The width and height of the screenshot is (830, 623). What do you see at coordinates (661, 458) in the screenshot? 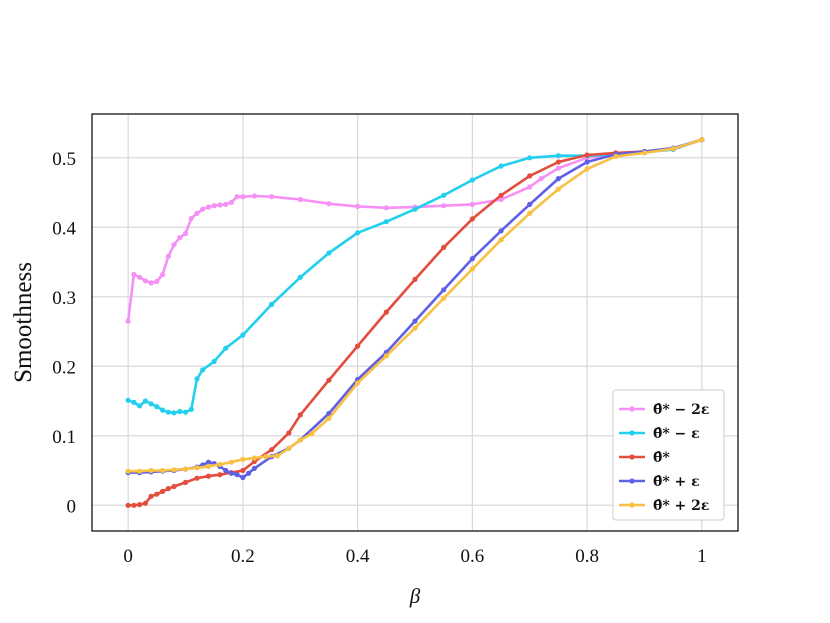
I see `legend-label: θ̂*` at bounding box center [661, 458].